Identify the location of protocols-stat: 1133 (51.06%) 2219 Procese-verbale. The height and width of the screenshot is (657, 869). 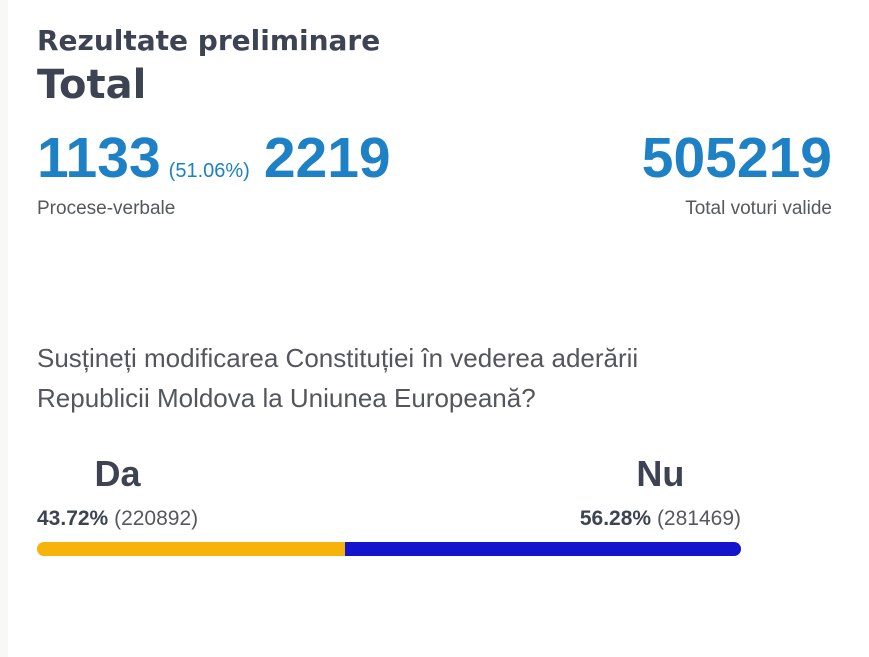
(214, 175).